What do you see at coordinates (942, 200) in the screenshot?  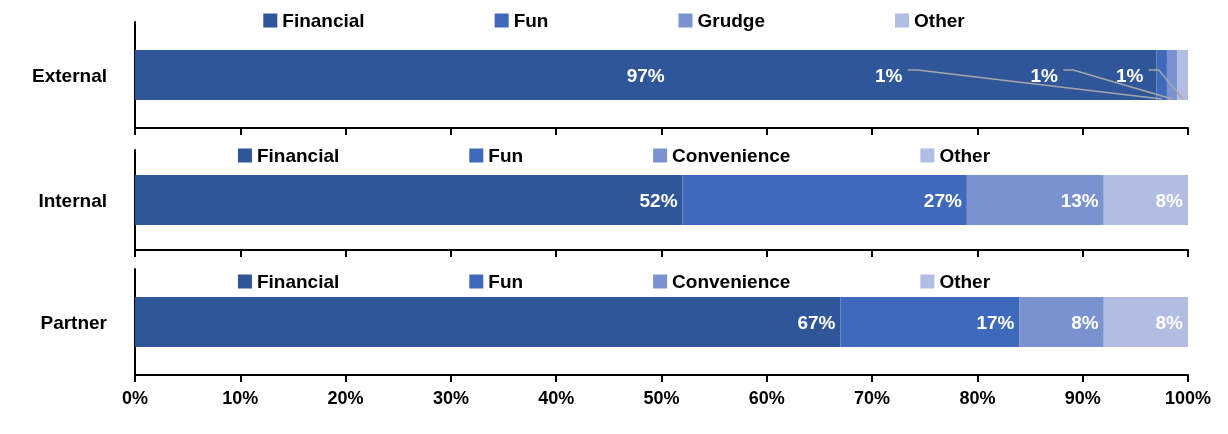 I see `data-label: 27%` at bounding box center [942, 200].